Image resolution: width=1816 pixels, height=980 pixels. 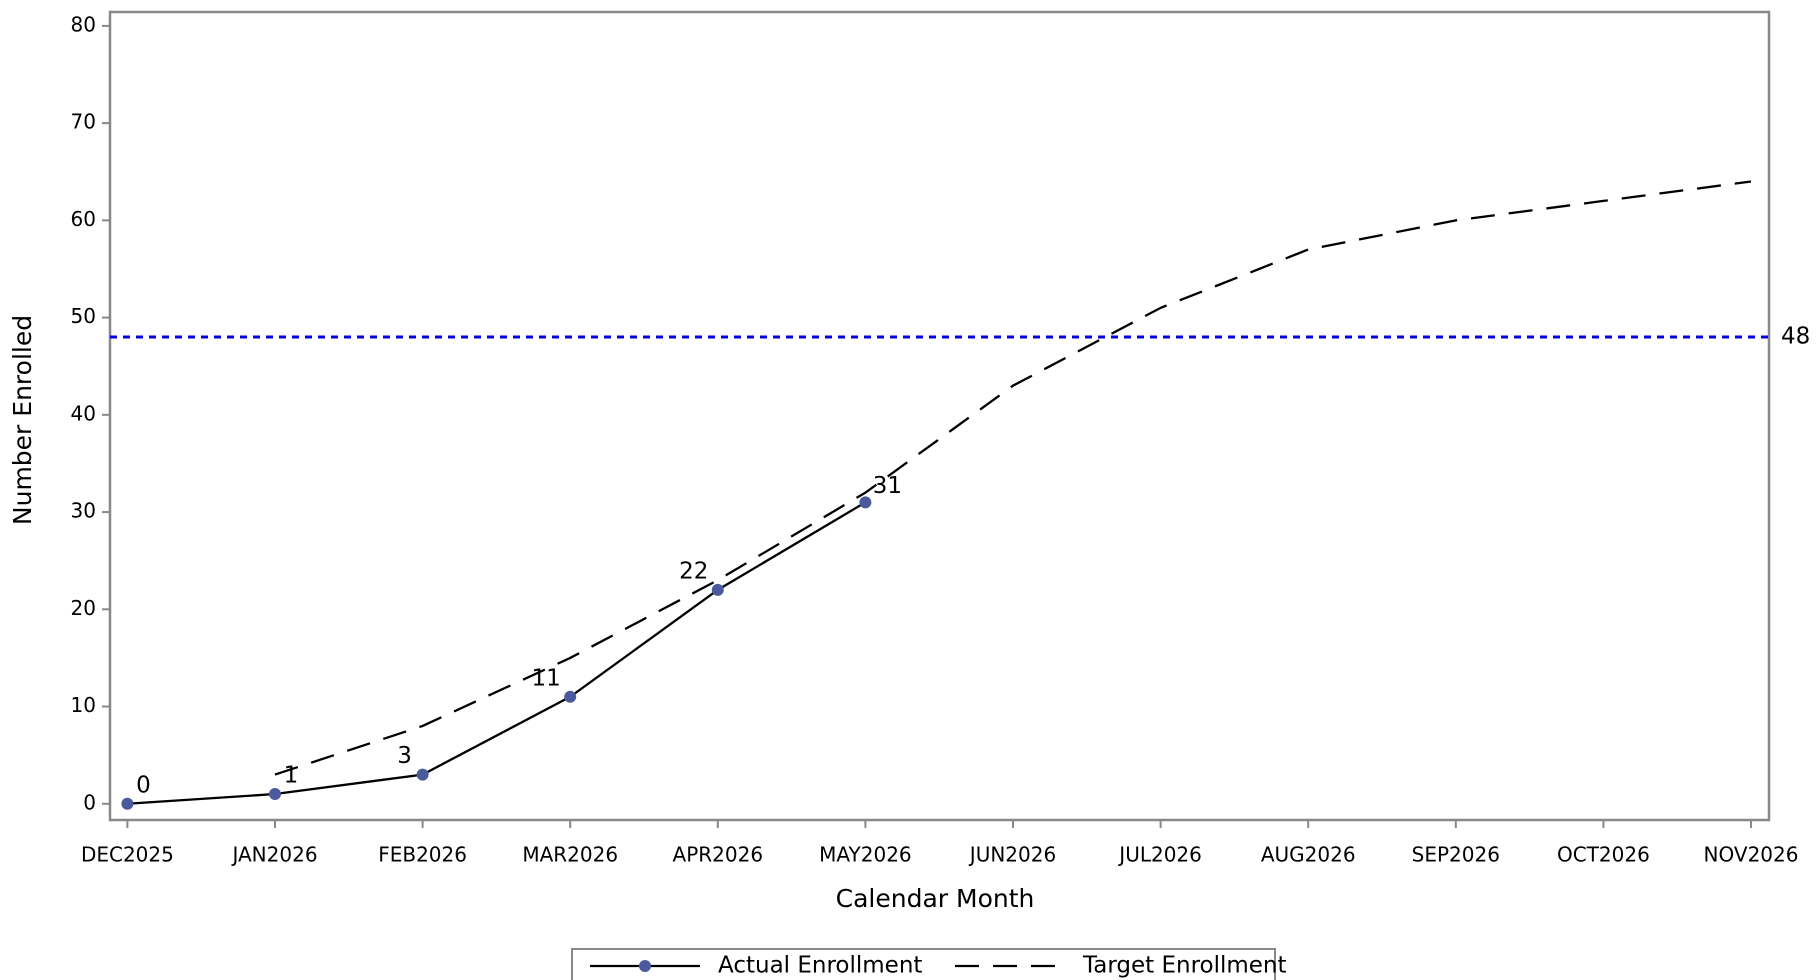 What do you see at coordinates (83, 608) in the screenshot?
I see `y-tick-label: 20` at bounding box center [83, 608].